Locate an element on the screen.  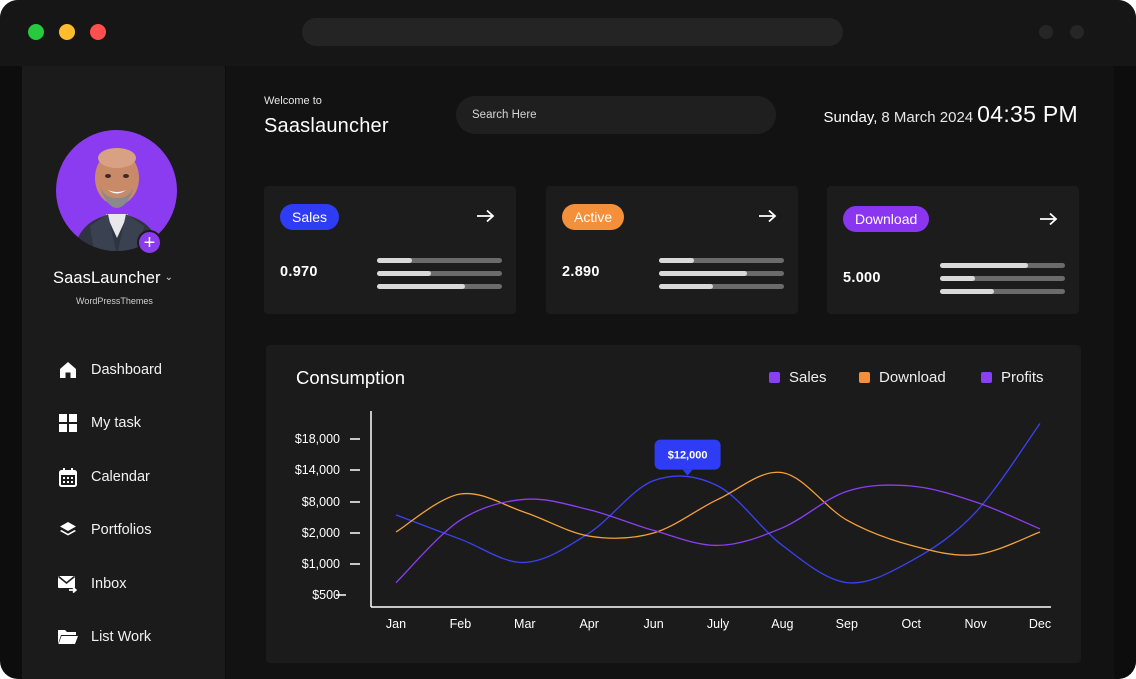
date-label: 8 March 2024 is located at coordinates (927, 117).